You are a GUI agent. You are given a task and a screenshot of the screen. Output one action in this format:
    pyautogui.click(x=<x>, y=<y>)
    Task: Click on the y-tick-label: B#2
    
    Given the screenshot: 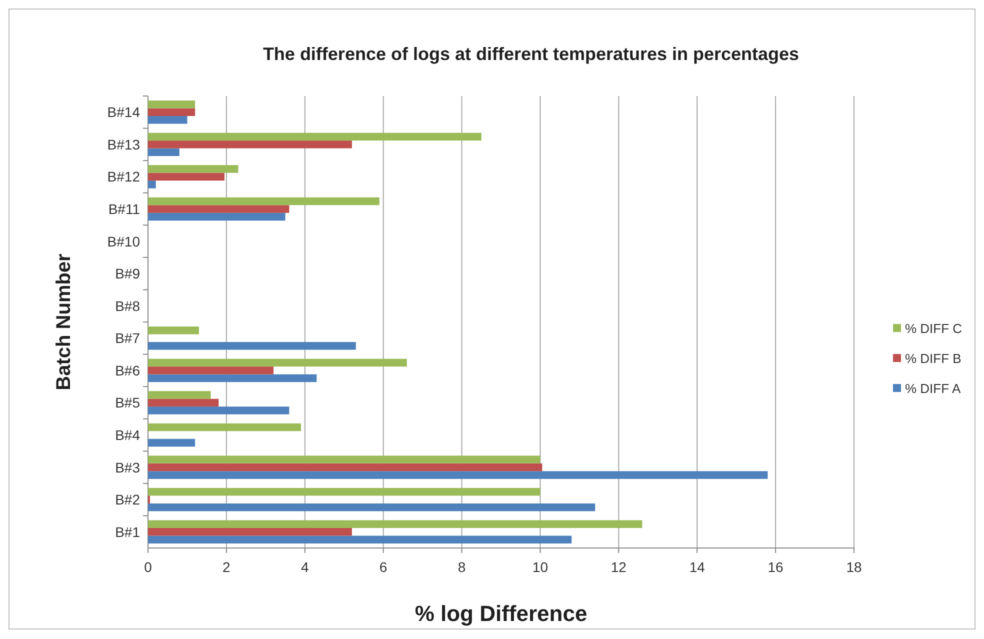 What is the action you would take?
    pyautogui.click(x=127, y=500)
    